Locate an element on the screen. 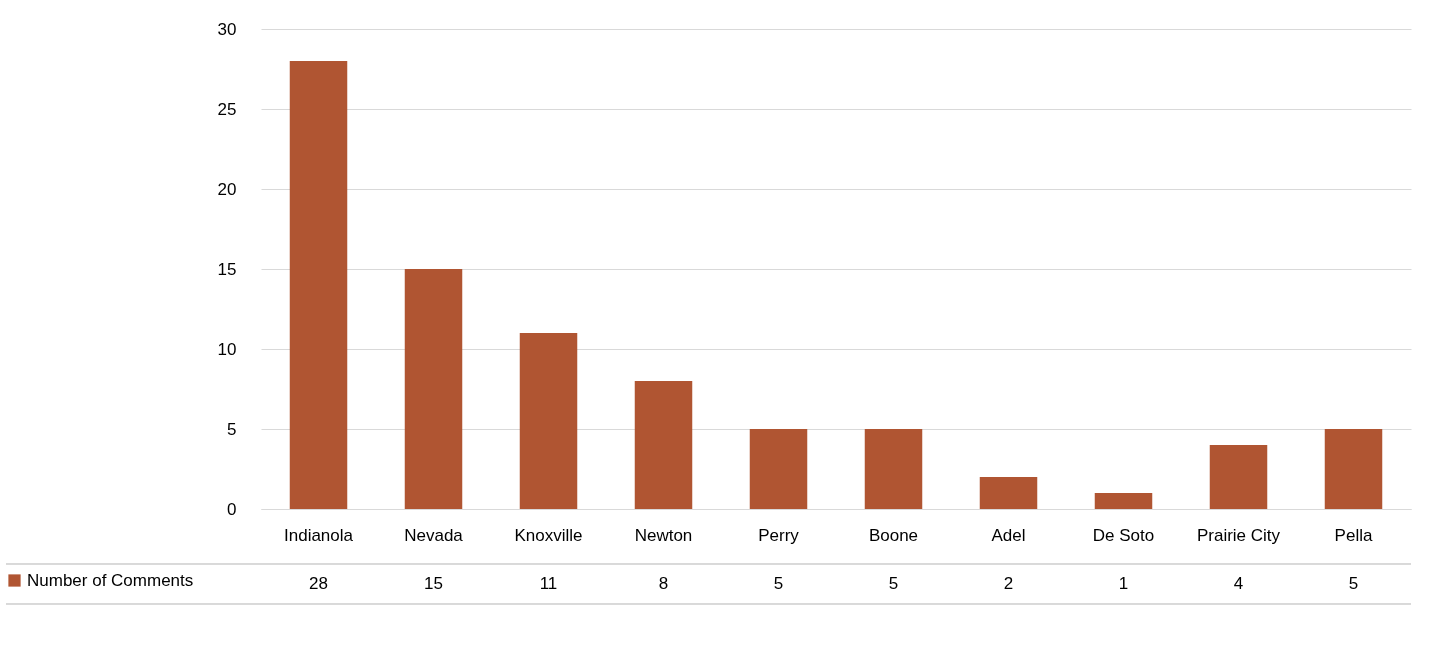 This screenshot has height=650, width=1451. data-label: 4 is located at coordinates (1238, 583).